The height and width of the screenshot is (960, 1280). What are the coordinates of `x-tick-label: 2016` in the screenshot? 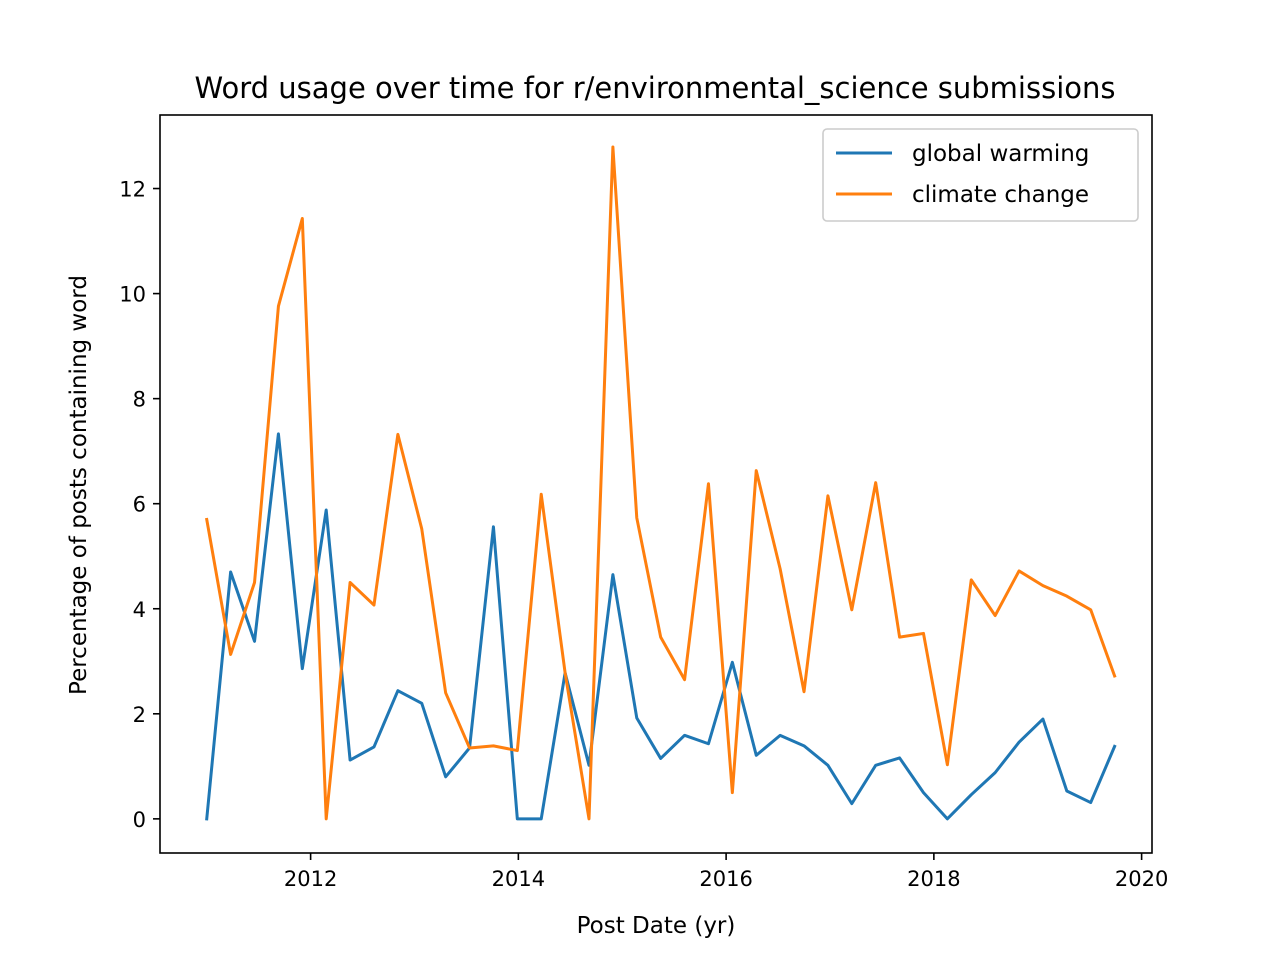 It's located at (725, 879).